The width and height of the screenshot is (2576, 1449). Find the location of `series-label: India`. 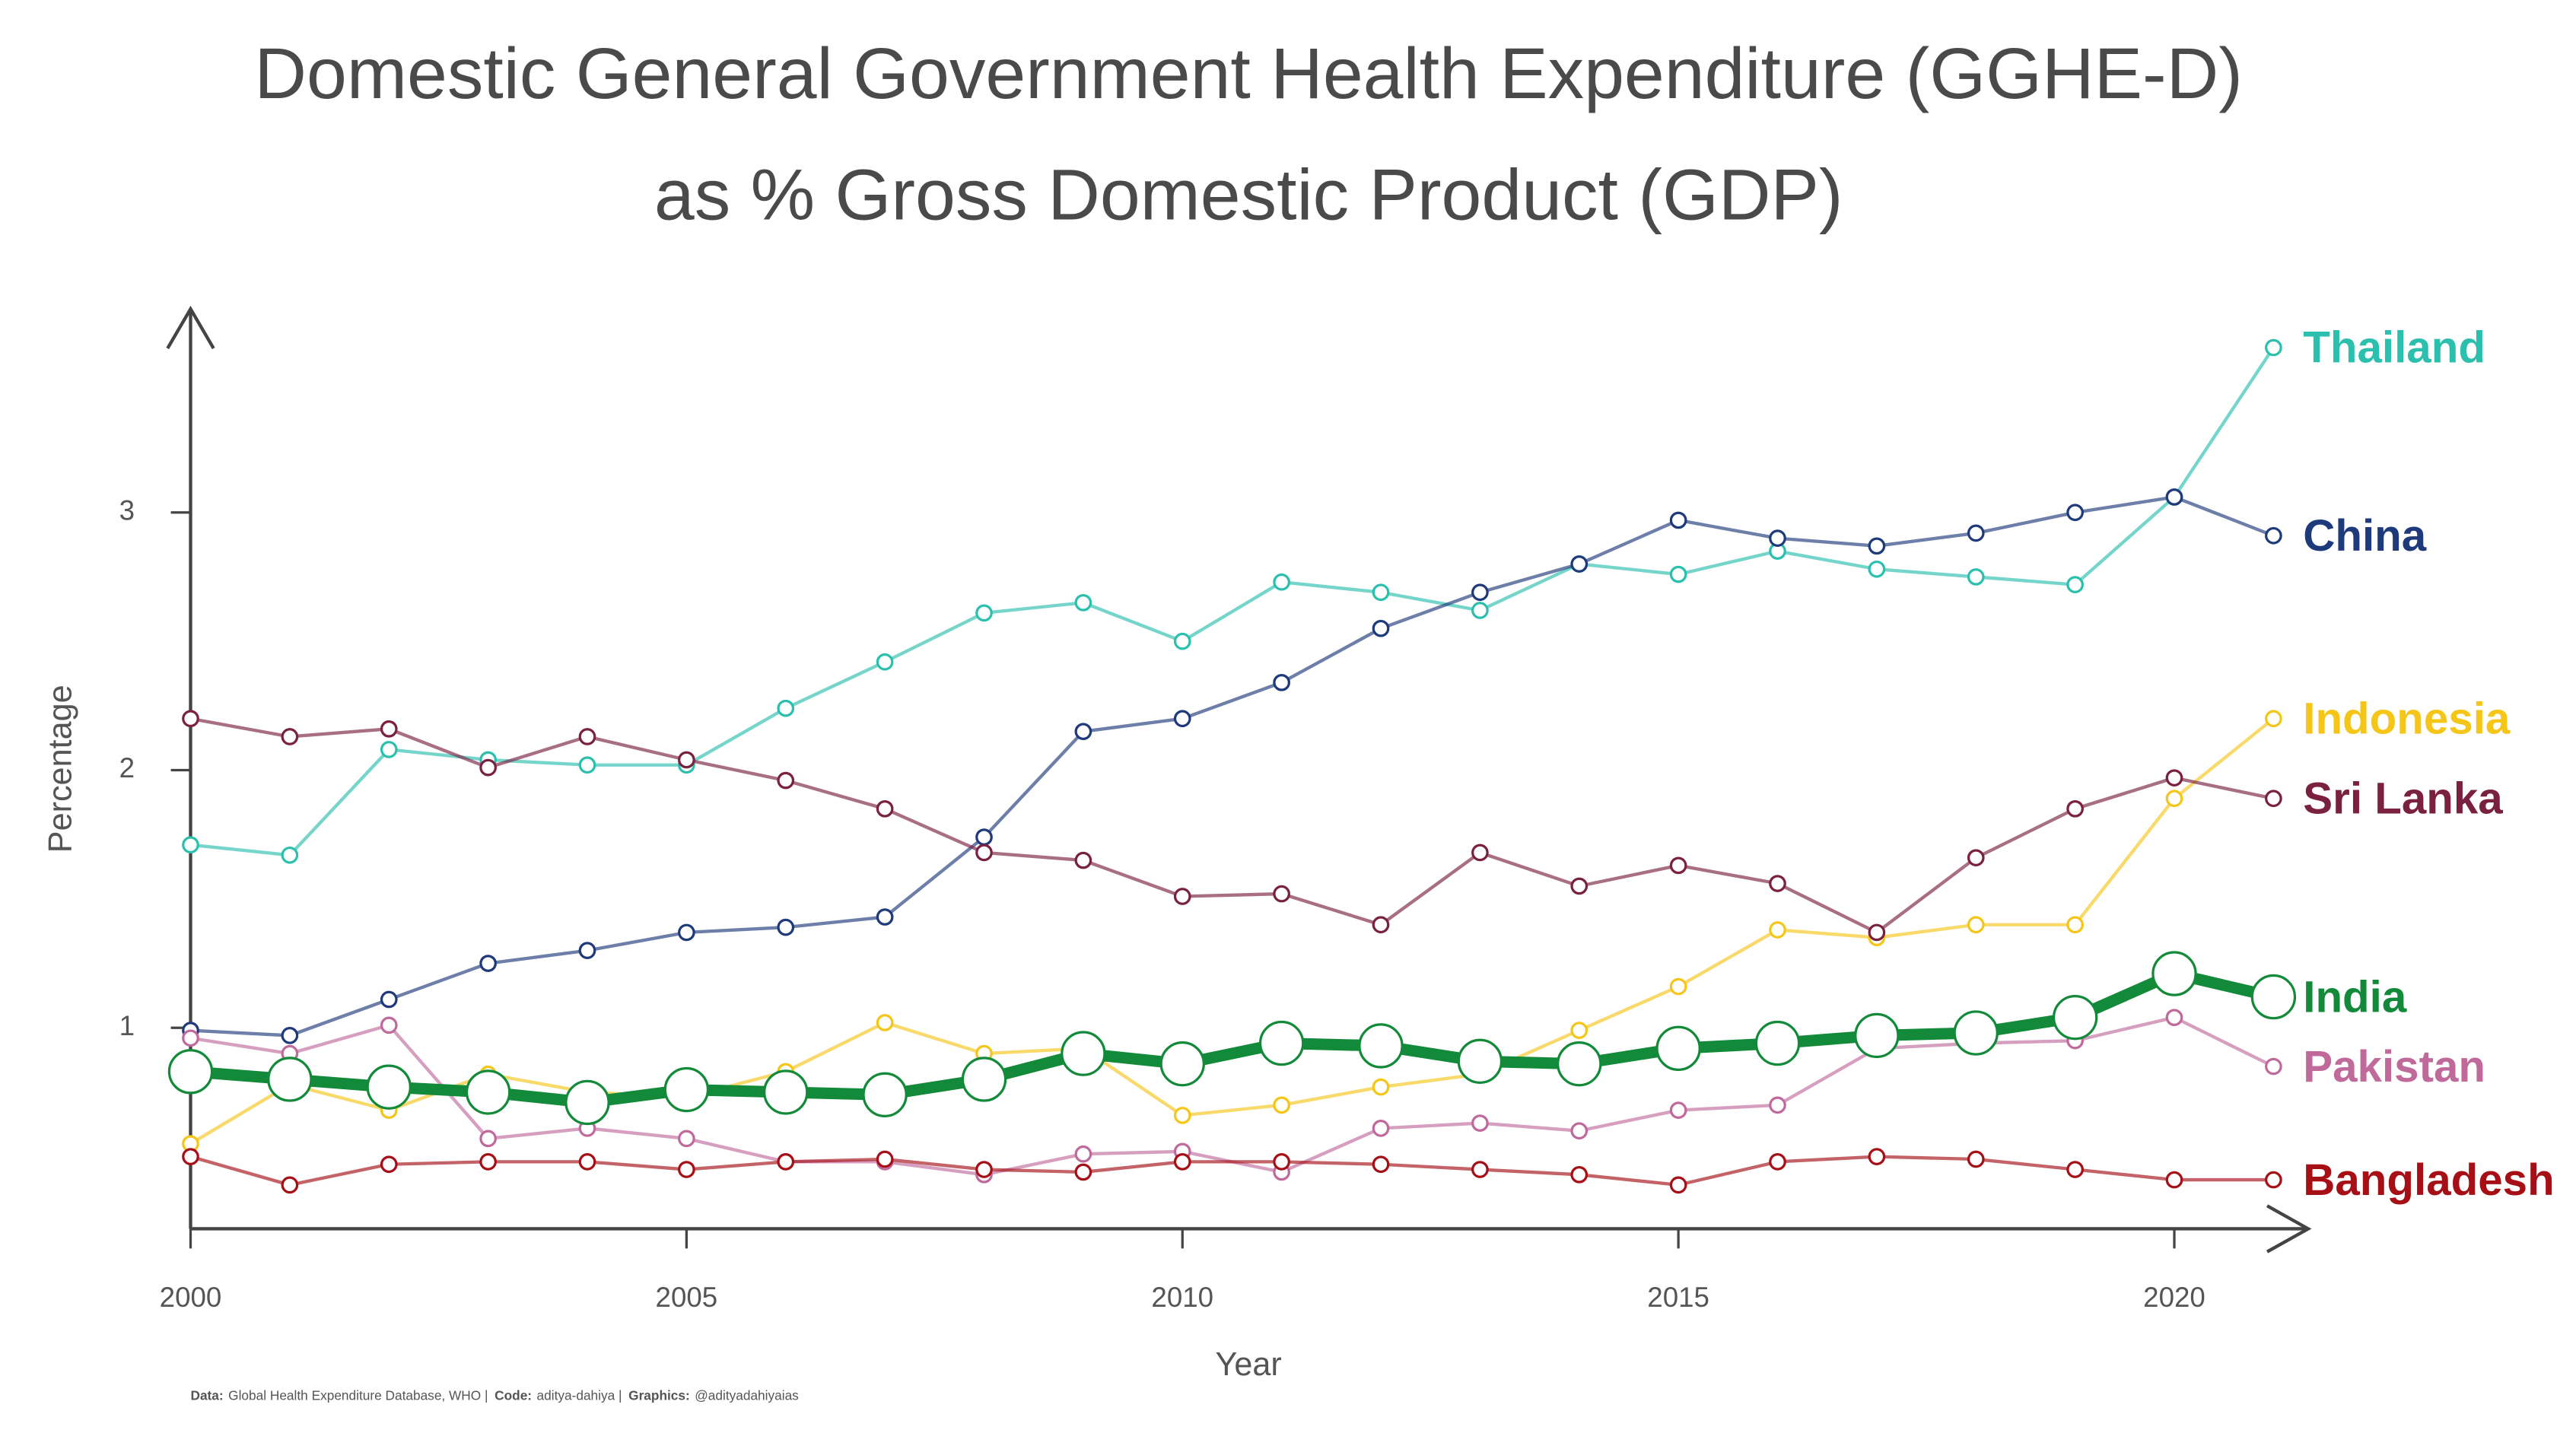

series-label: India is located at coordinates (2355, 997).